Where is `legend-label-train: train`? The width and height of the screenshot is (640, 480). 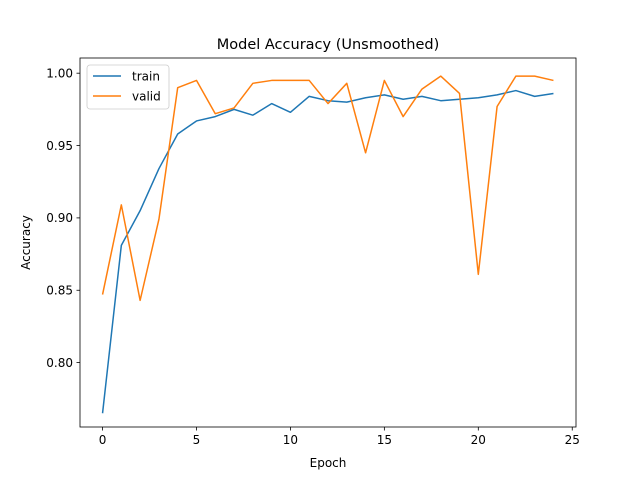
legend-label-train: train is located at coordinates (146, 76).